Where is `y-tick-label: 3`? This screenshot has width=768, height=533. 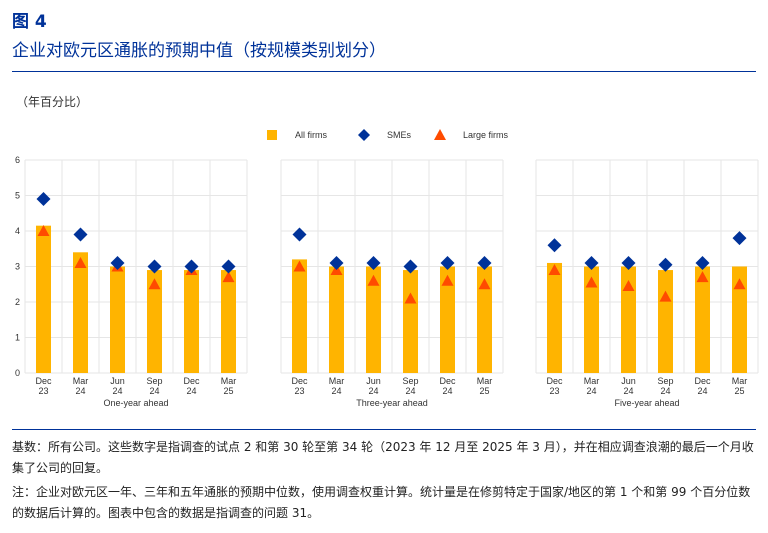 y-tick-label: 3 is located at coordinates (17, 267).